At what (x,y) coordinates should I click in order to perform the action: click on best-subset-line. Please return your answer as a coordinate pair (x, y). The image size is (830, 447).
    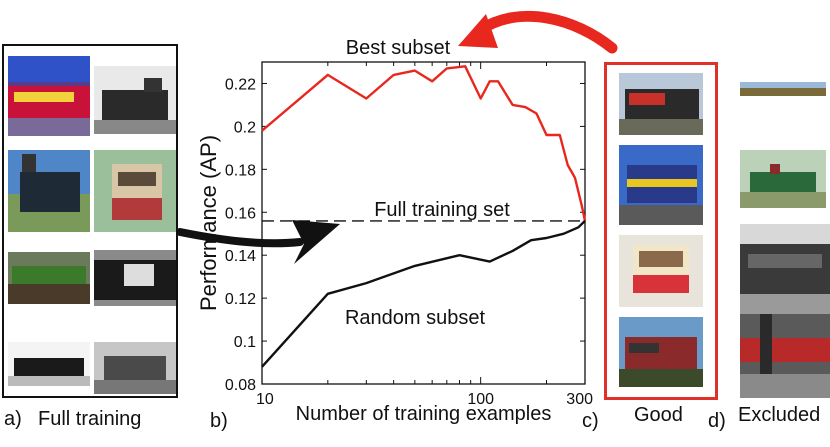
    Looking at the image, I should click on (424, 143).